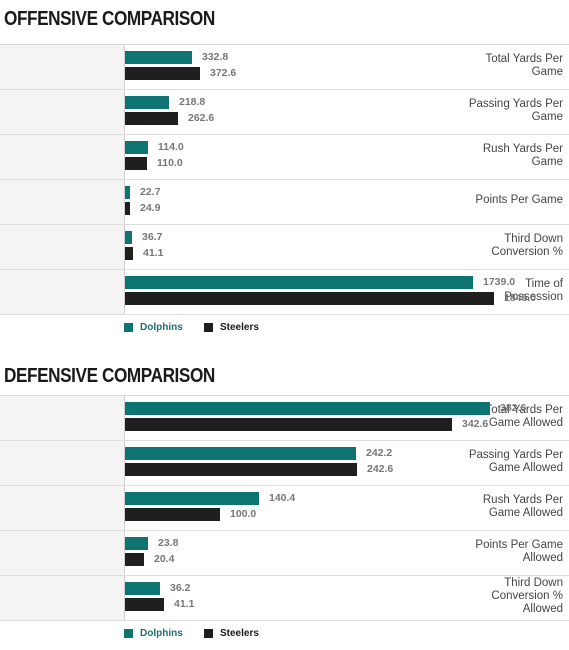 Image resolution: width=569 pixels, height=650 pixels. I want to click on def-group-1: Total Yards Per Game Allowed 382.6 342.6, so click(284, 418).